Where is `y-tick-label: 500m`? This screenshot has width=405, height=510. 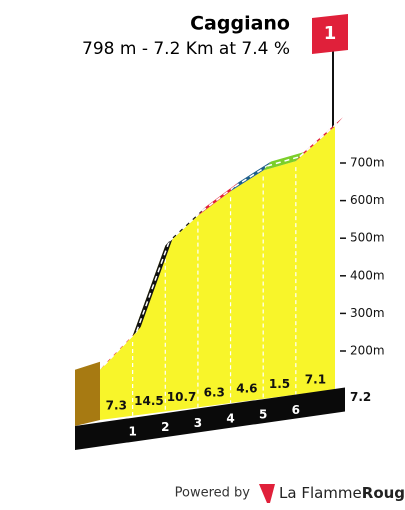
y-tick-label: 500m is located at coordinates (367, 238).